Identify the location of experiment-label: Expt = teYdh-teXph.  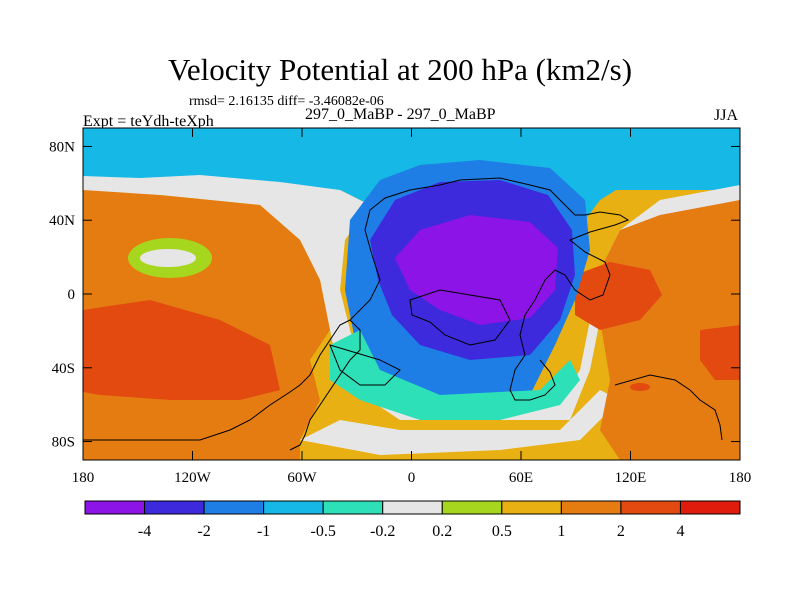
(148, 121).